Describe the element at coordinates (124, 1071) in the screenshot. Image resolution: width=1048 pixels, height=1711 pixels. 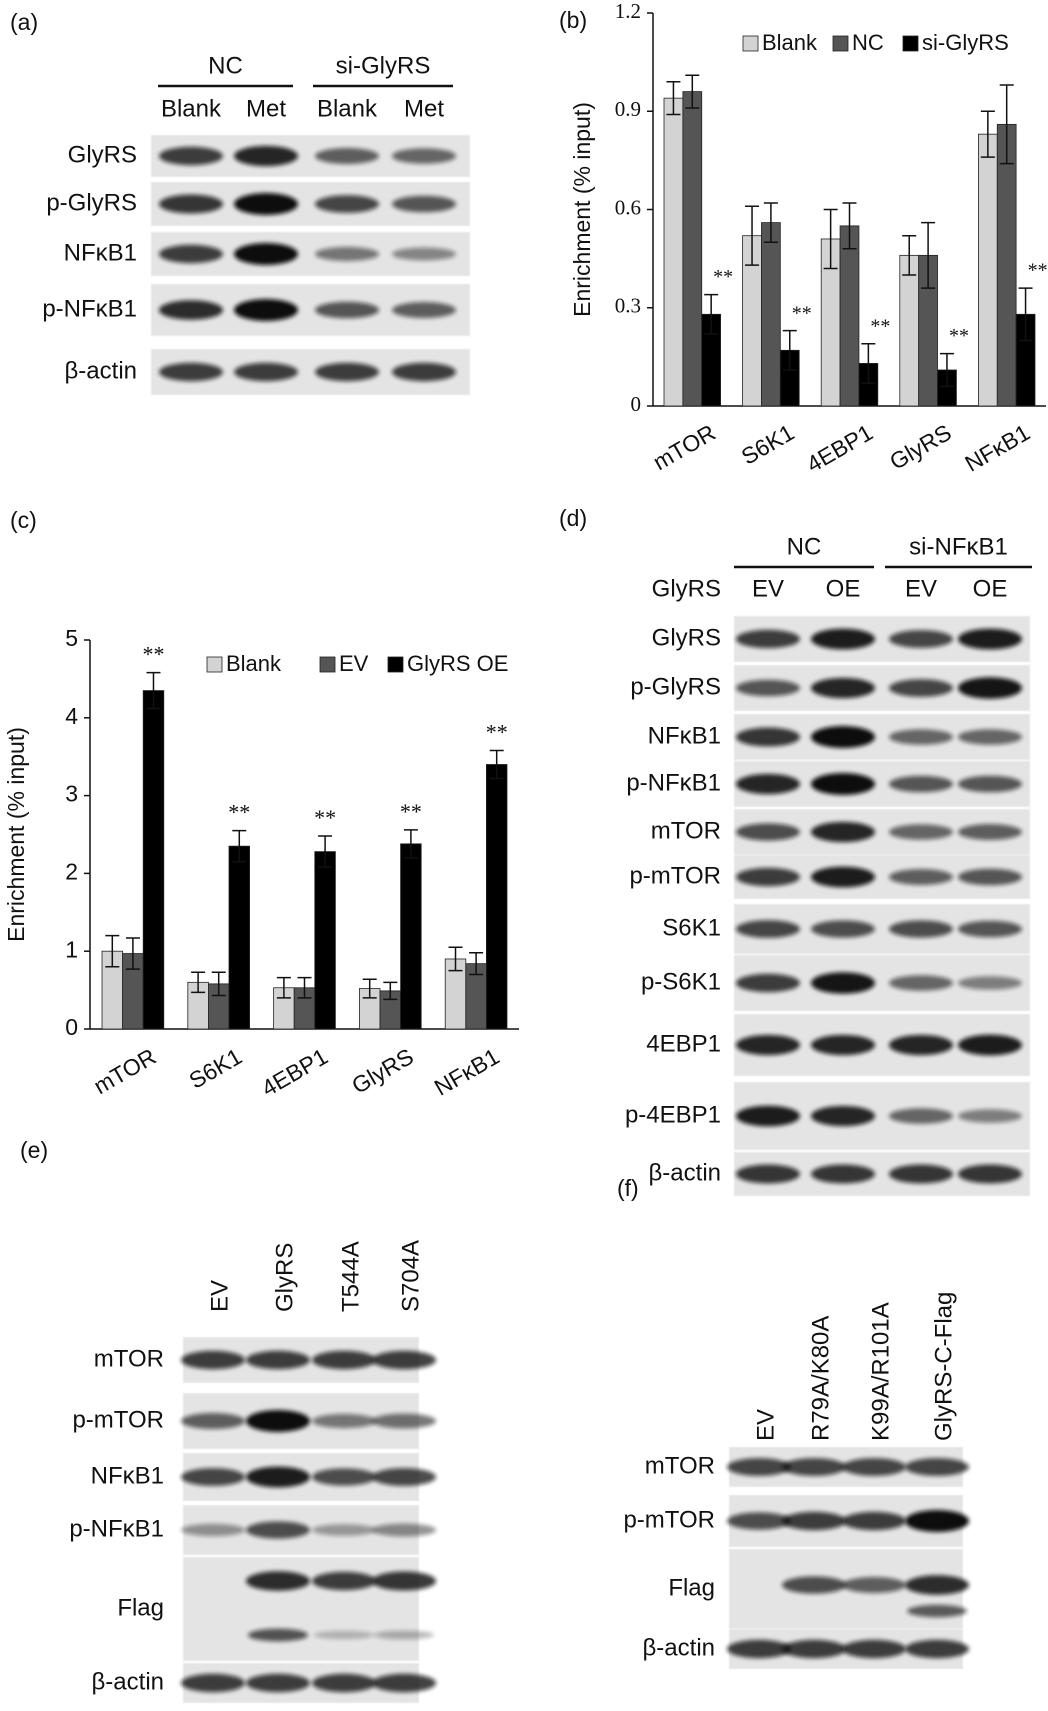
I see `x-tick-label: mTOR` at that location.